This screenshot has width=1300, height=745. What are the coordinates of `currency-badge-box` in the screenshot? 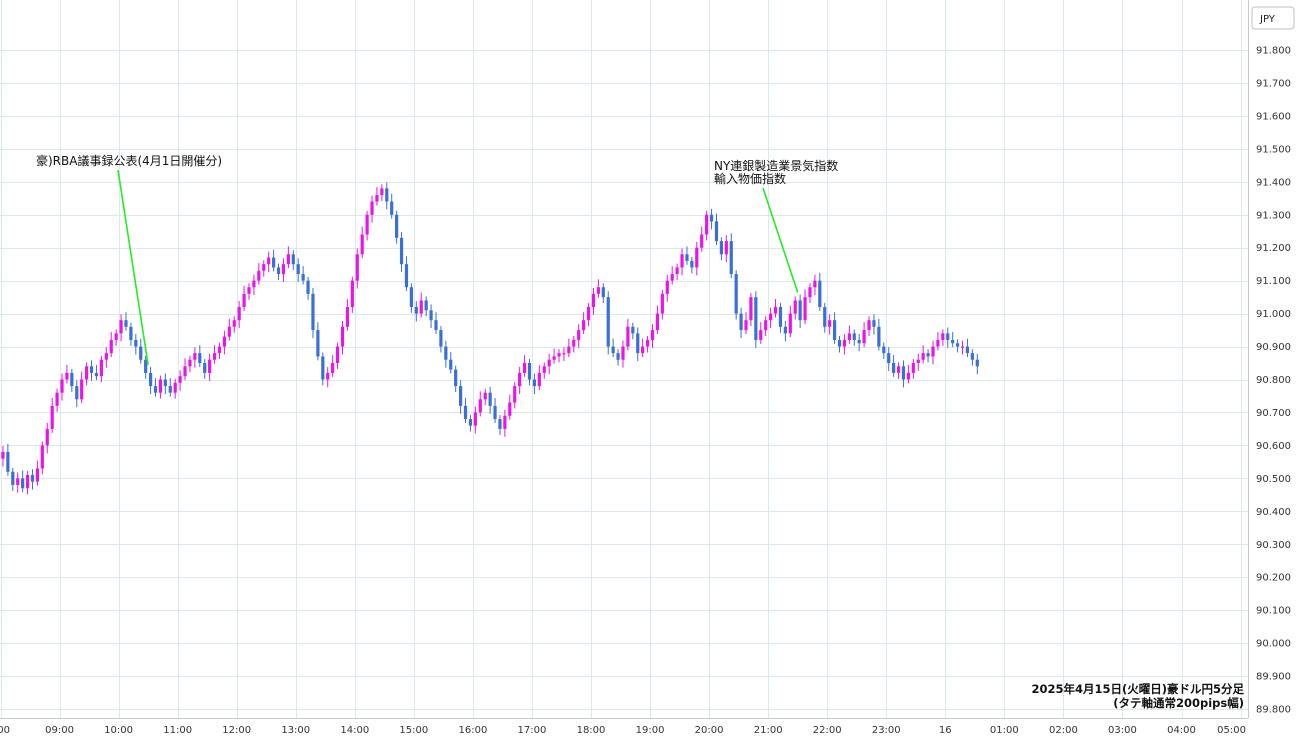 It's located at (1273, 18).